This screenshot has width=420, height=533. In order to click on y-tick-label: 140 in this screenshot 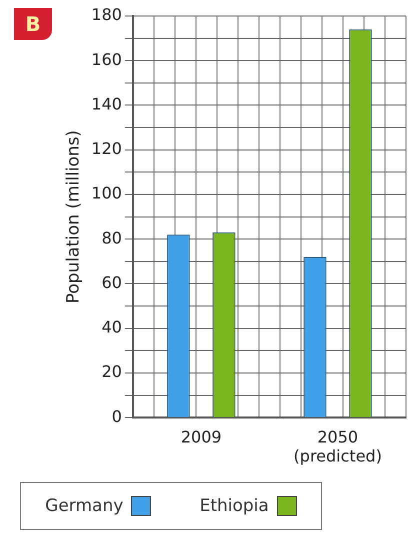, I will do `click(106, 104)`.